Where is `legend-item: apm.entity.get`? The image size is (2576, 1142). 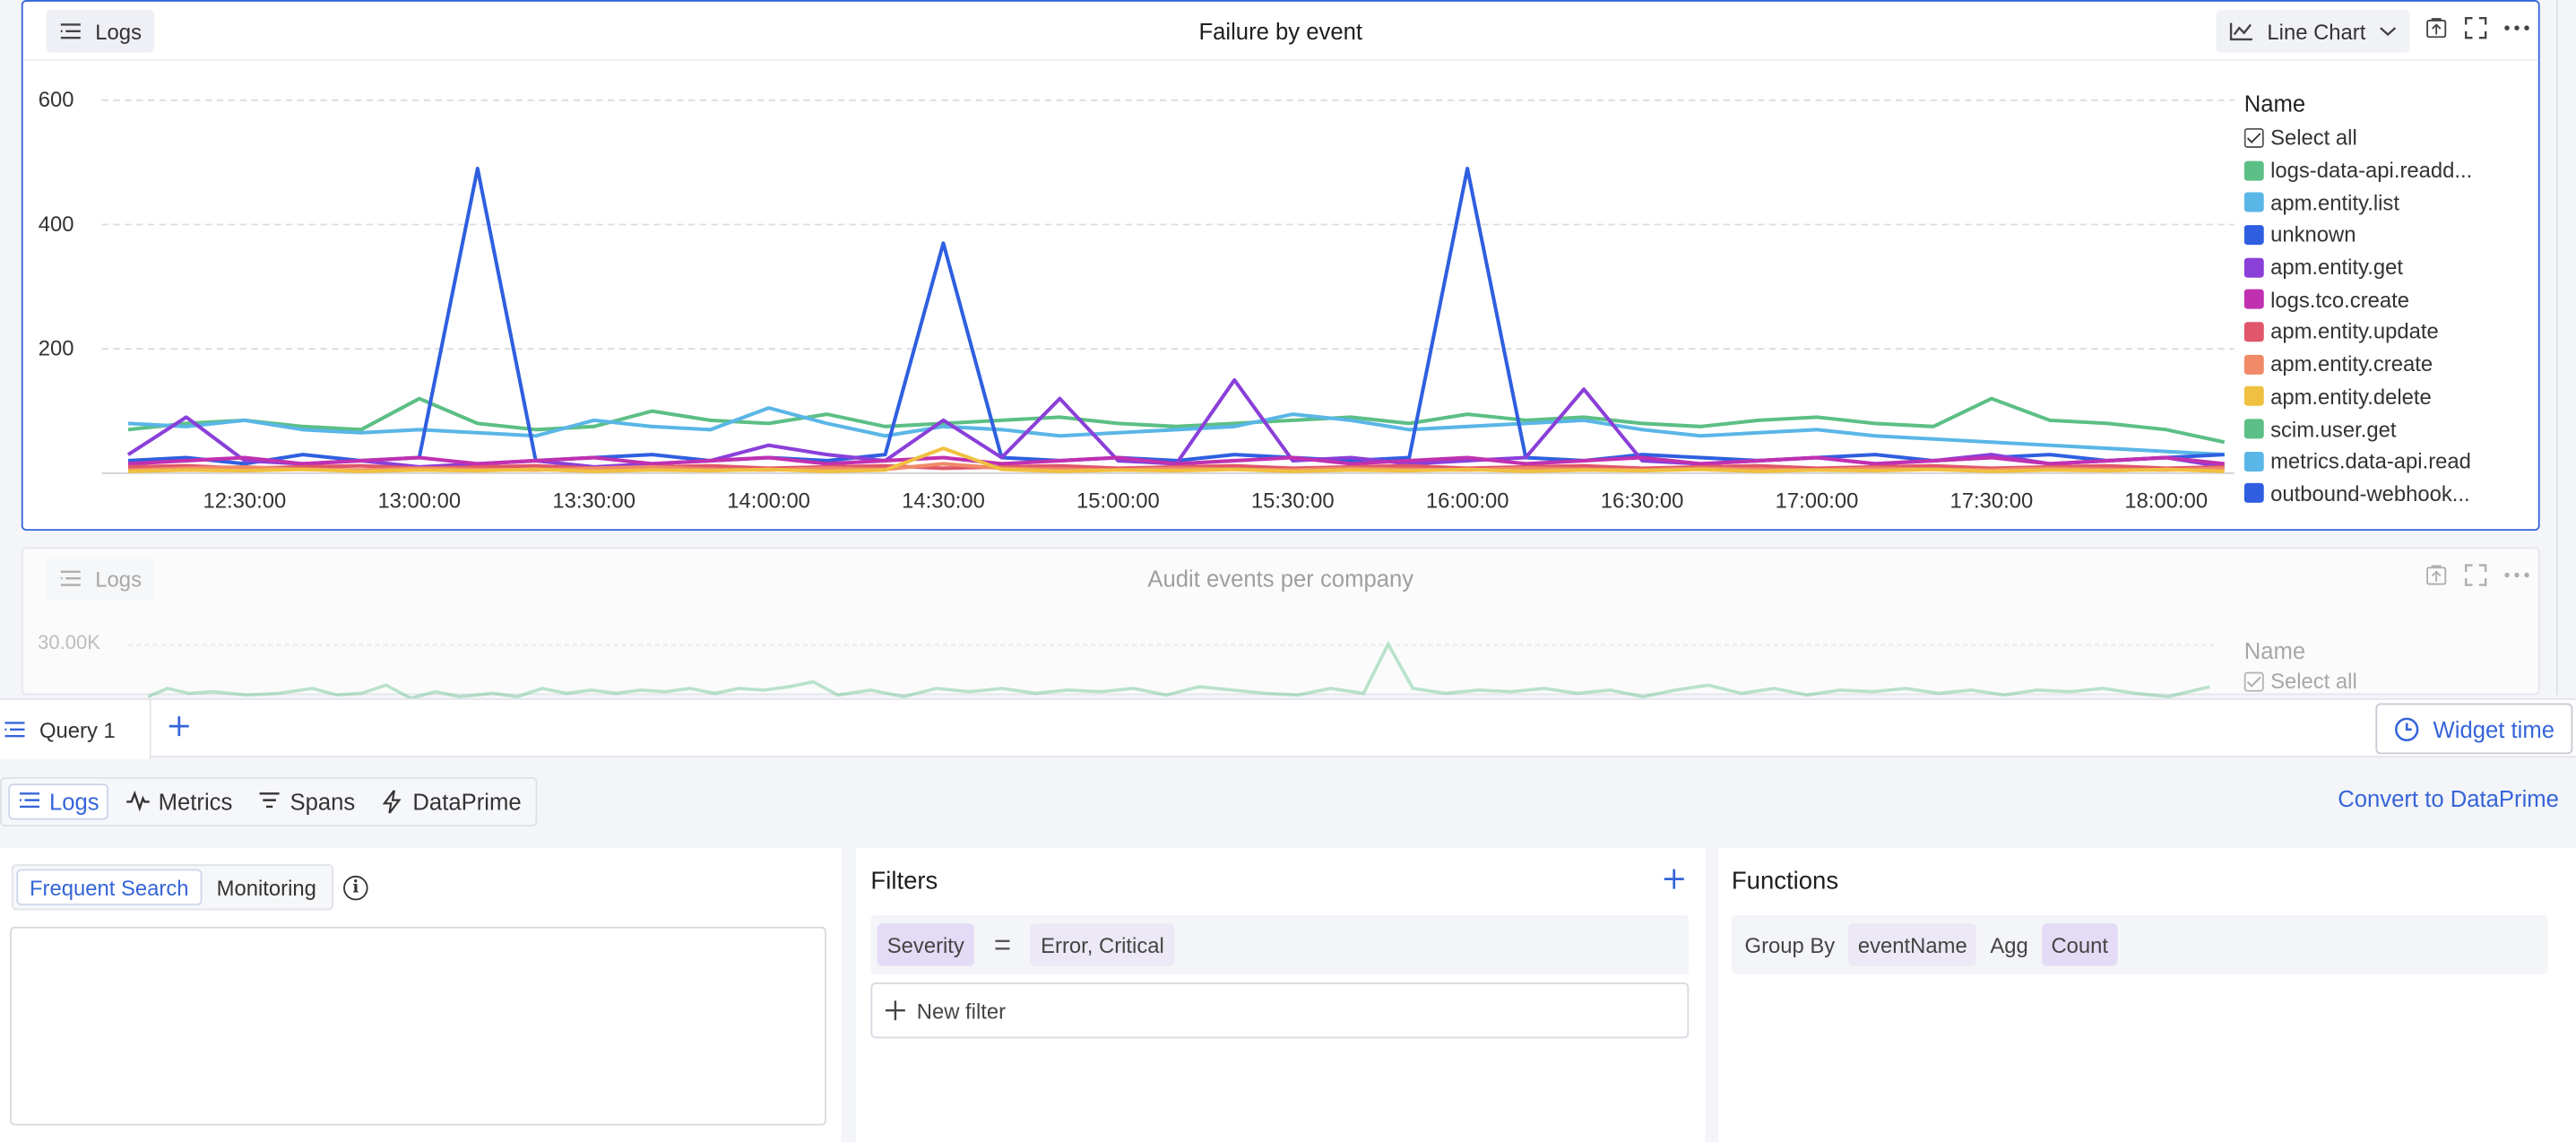
legend-item: apm.entity.get is located at coordinates (2391, 267).